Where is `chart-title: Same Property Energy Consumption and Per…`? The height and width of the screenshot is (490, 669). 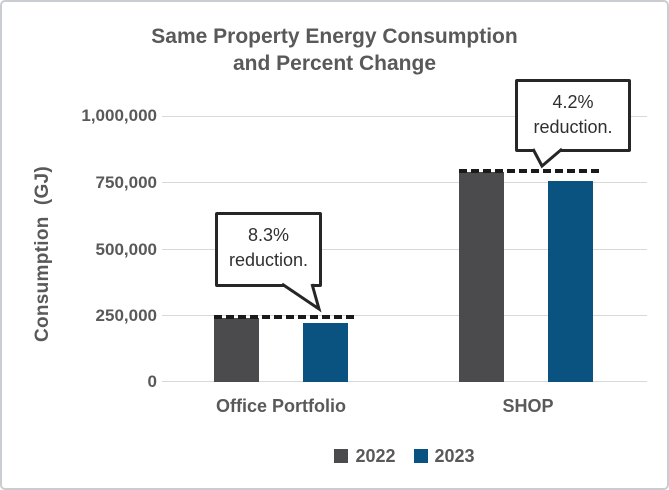 chart-title: Same Property Energy Consumption and Per… is located at coordinates (334, 50).